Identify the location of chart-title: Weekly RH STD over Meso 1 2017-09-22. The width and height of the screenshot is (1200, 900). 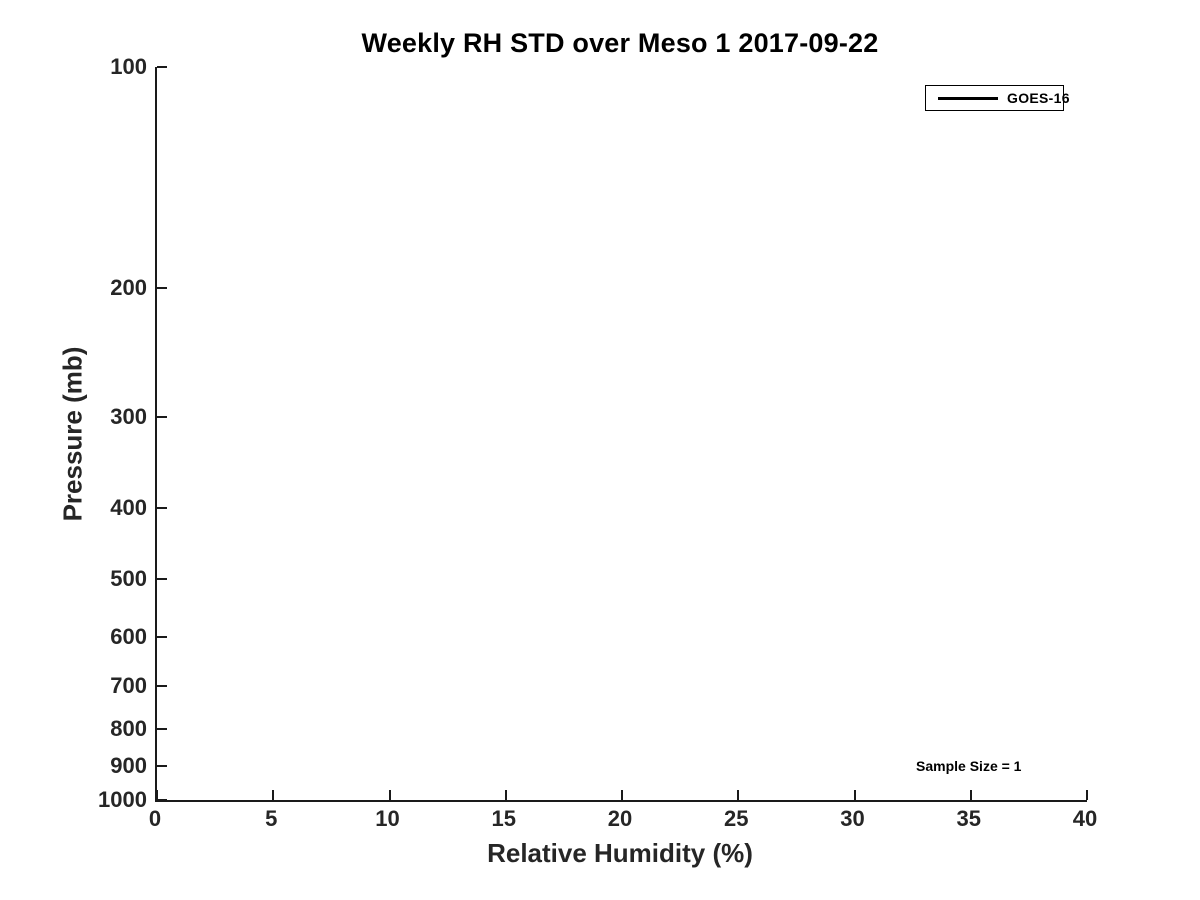
(620, 43).